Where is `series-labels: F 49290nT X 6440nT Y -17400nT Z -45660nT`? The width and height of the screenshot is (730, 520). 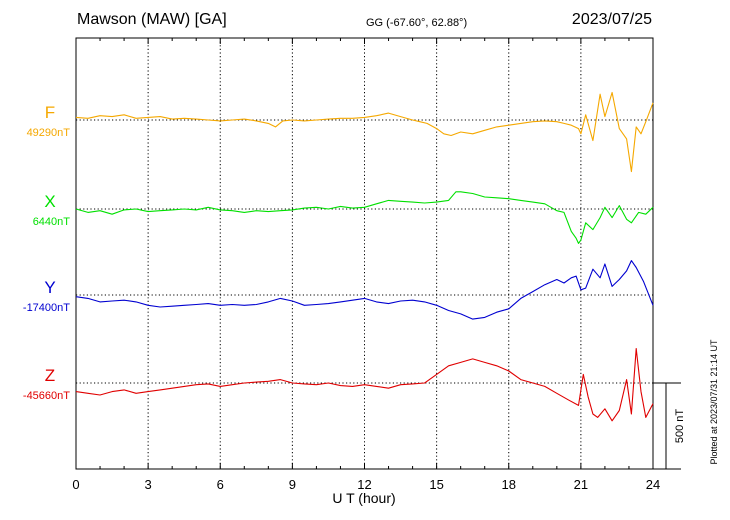 series-labels: F 49290nT X 6440nT Y -17400nT Z -45660nT is located at coordinates (46, 252).